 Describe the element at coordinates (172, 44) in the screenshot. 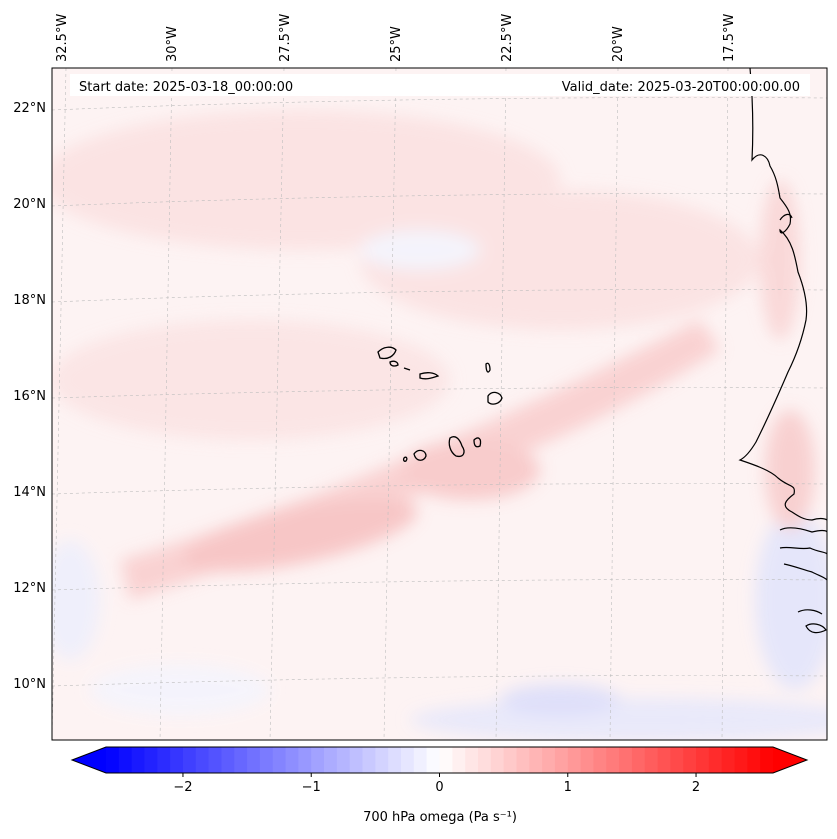

I see `lon-label: 30°W` at that location.